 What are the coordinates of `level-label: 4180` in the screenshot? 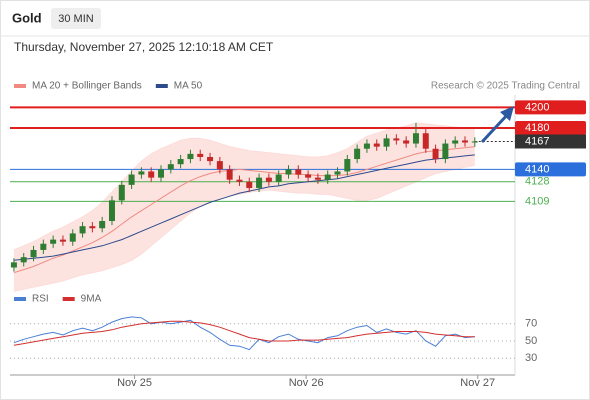 It's located at (537, 128).